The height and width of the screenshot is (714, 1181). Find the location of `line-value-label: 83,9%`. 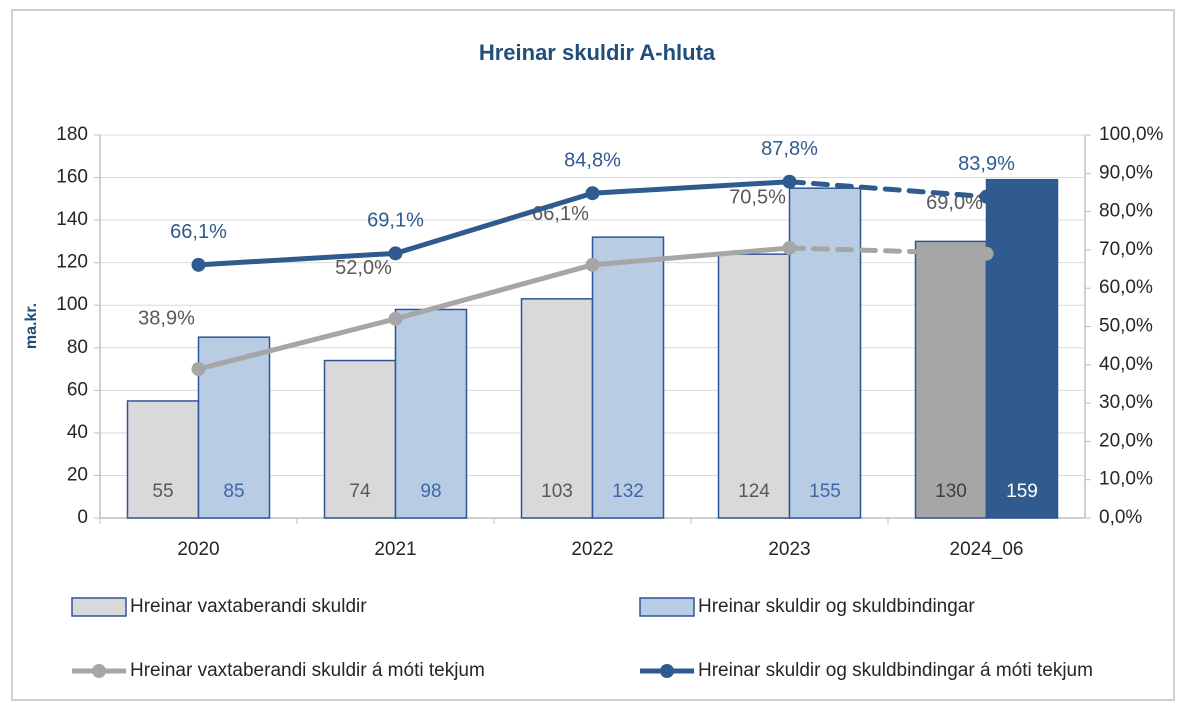

line-value-label: 83,9% is located at coordinates (986, 164).